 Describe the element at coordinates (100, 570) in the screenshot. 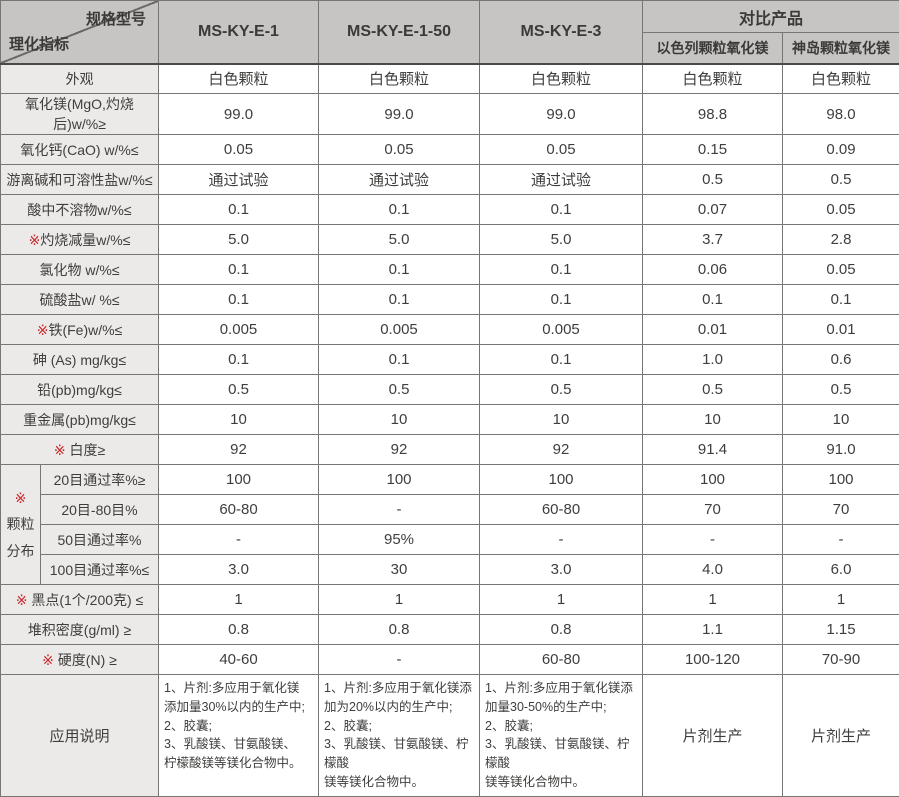

I see `row-sublabel: 100目通过率%≤` at that location.